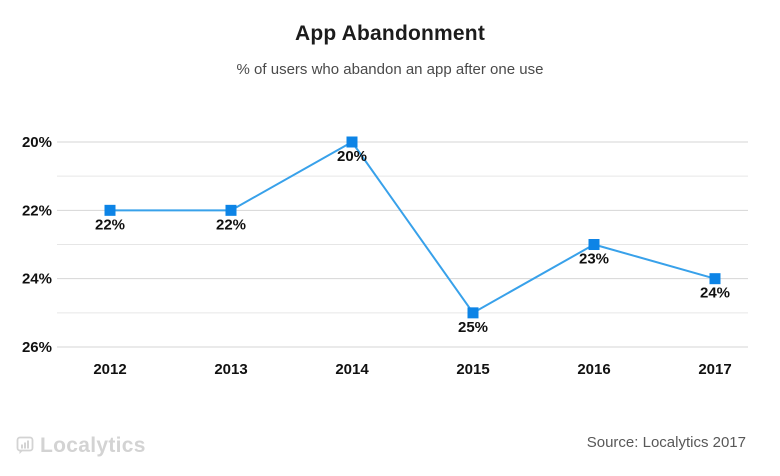 Image resolution: width=780 pixels, height=476 pixels. What do you see at coordinates (714, 369) in the screenshot?
I see `x-axis-tick-label: 2017` at bounding box center [714, 369].